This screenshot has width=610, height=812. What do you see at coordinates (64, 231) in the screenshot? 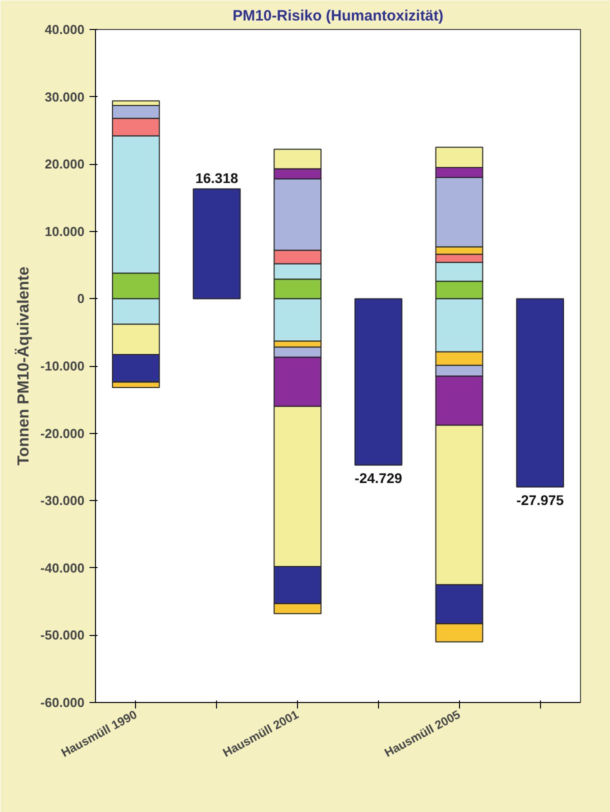
I see `y-tick-label: 10.000` at bounding box center [64, 231].